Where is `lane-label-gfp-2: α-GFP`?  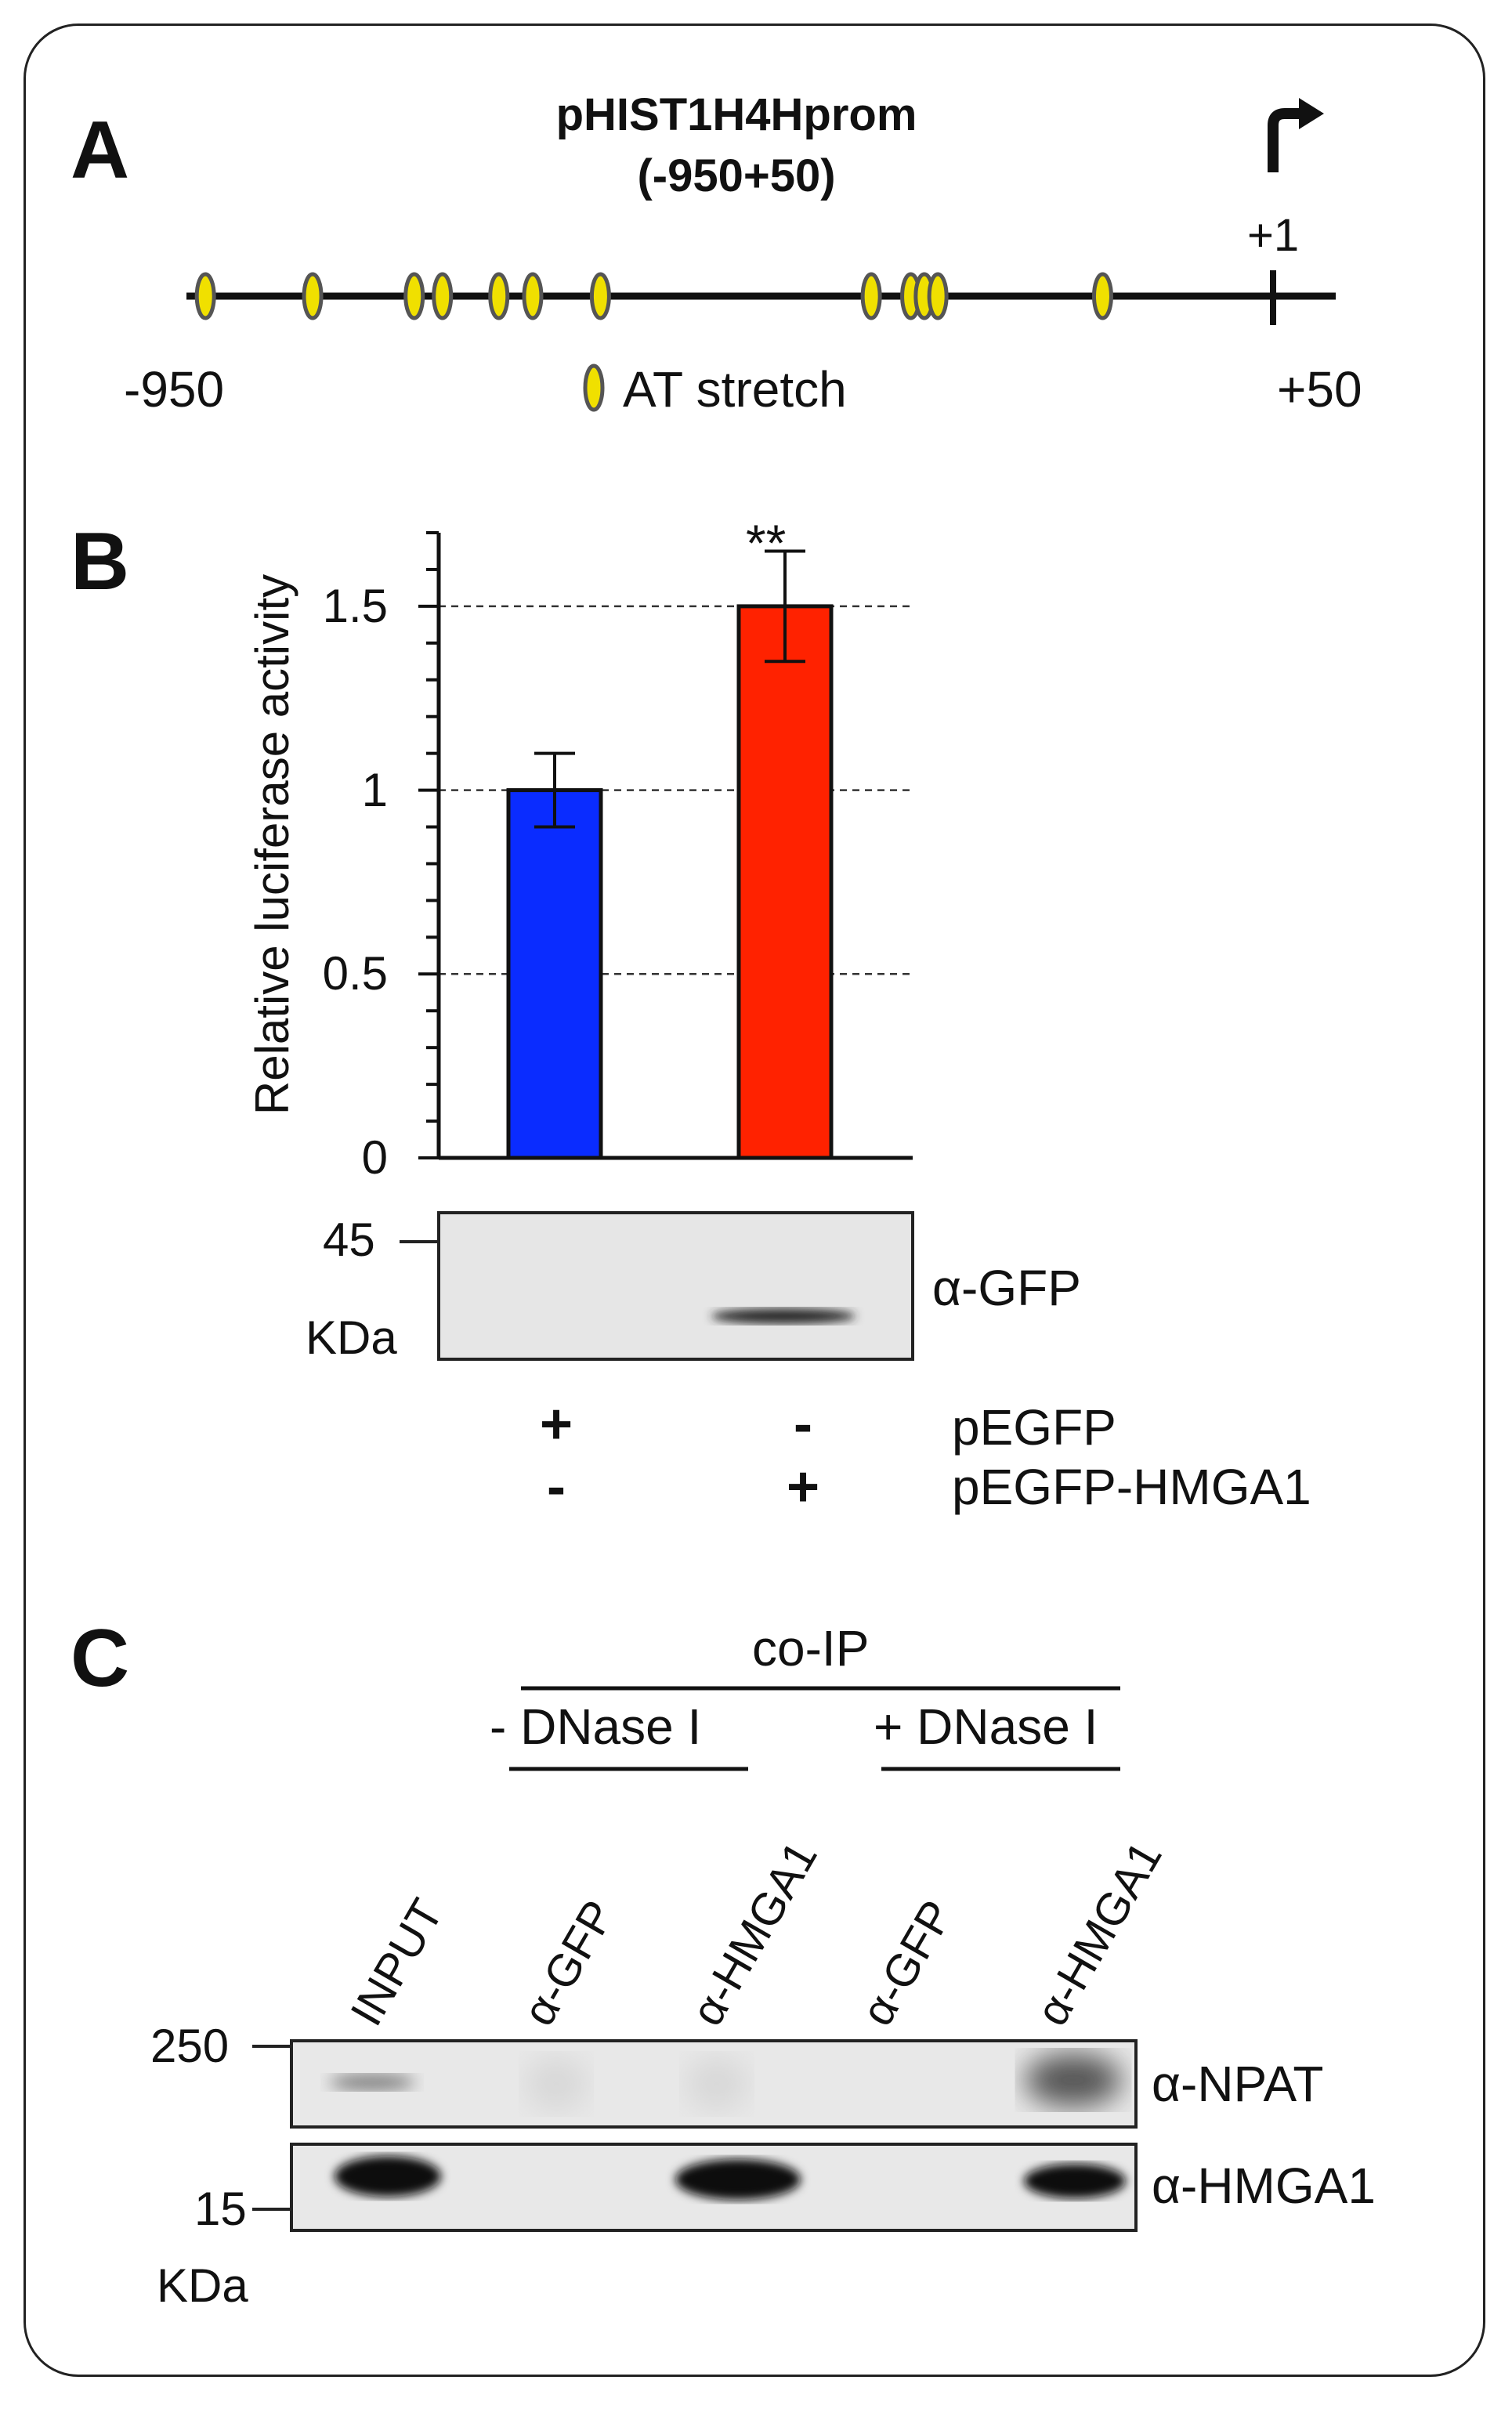
lane-label-gfp-2: α-GFP is located at coordinates (908, 1964).